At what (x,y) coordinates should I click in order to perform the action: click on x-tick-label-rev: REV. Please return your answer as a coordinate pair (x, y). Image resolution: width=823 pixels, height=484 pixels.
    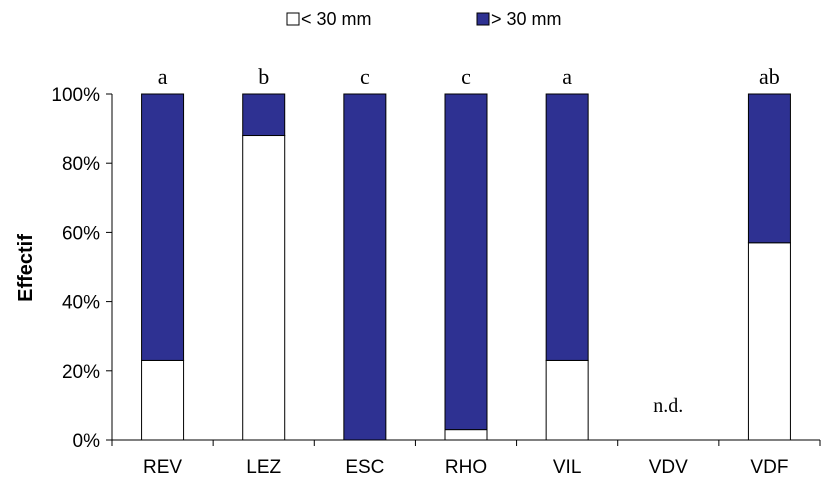
    Looking at the image, I should click on (162, 467).